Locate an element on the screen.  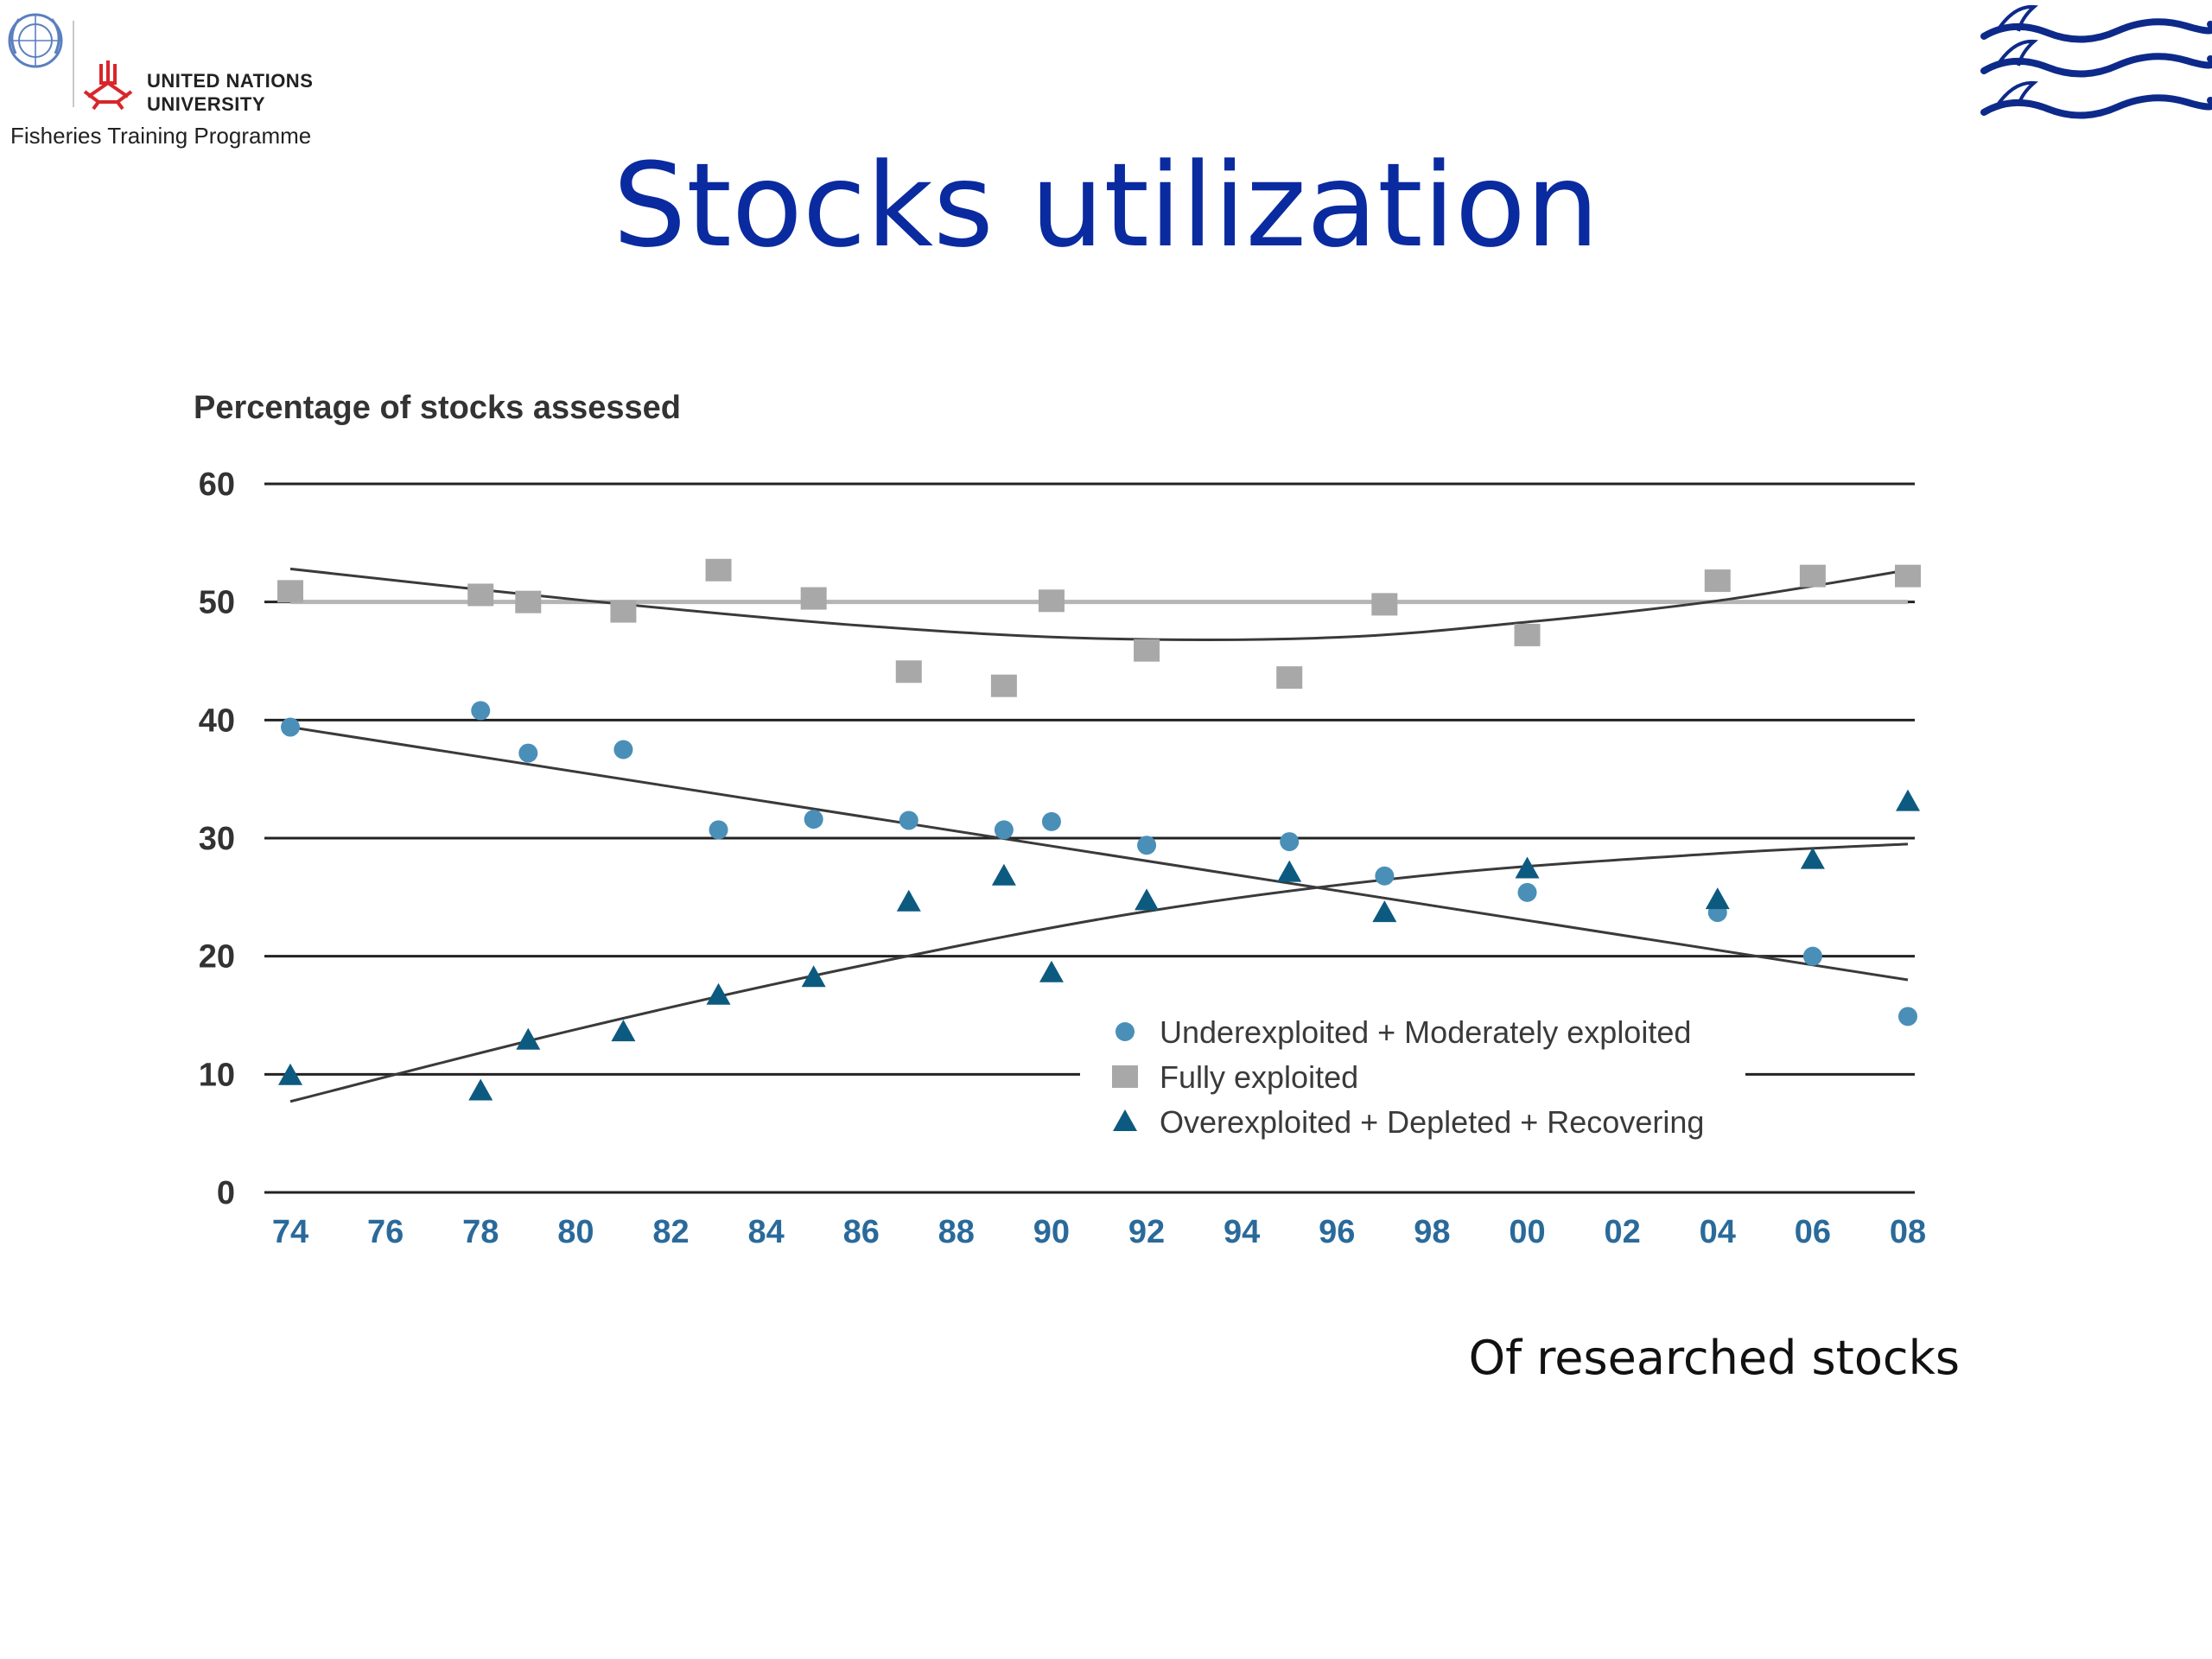
y-tick-label: 60 is located at coordinates (217, 485).